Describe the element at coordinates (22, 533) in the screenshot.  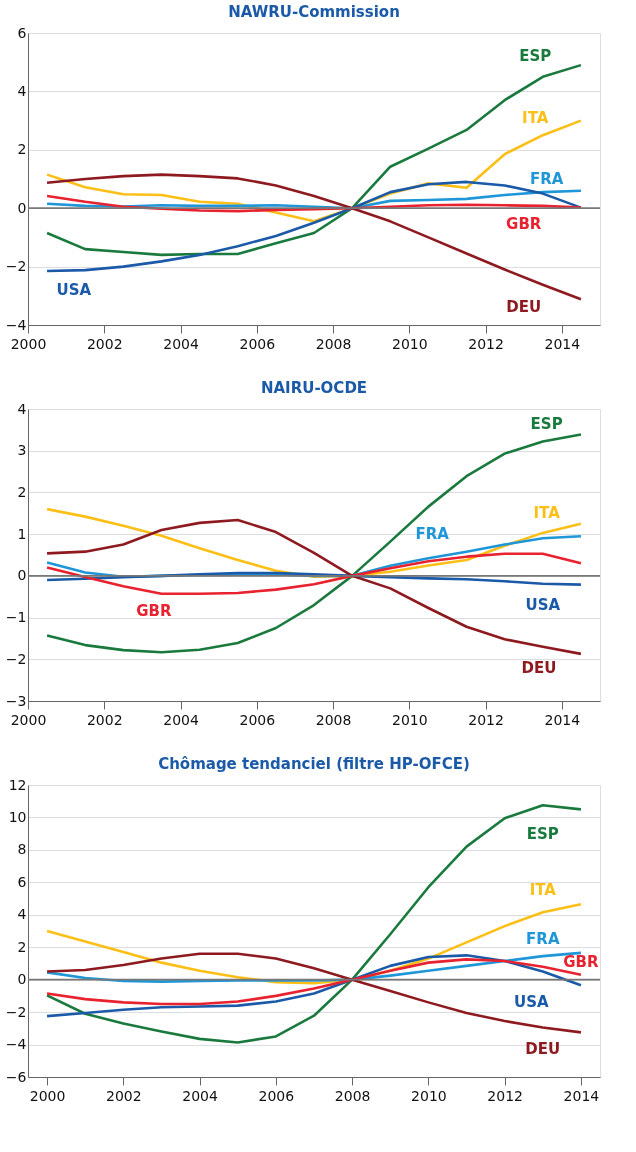
I see `y-tick-label: 1` at that location.